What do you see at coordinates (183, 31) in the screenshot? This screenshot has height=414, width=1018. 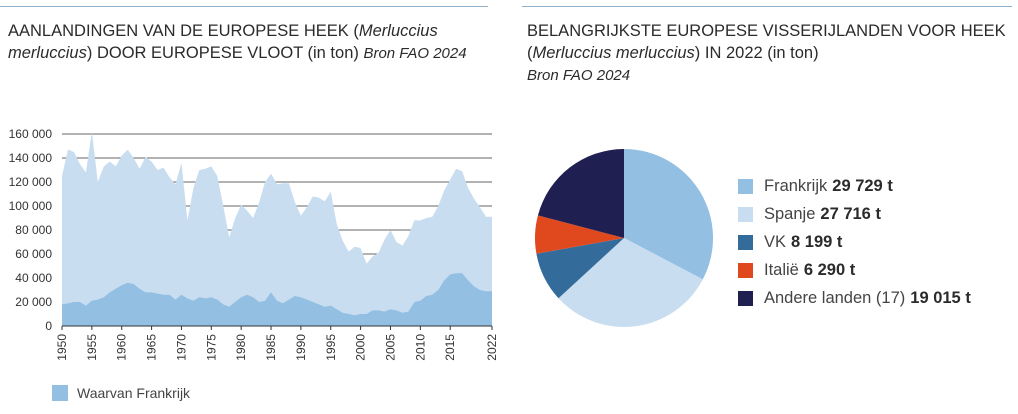 I see `left-title-part-a: AANLANDINGEN VAN DE EUROPESE HEEK (` at bounding box center [183, 31].